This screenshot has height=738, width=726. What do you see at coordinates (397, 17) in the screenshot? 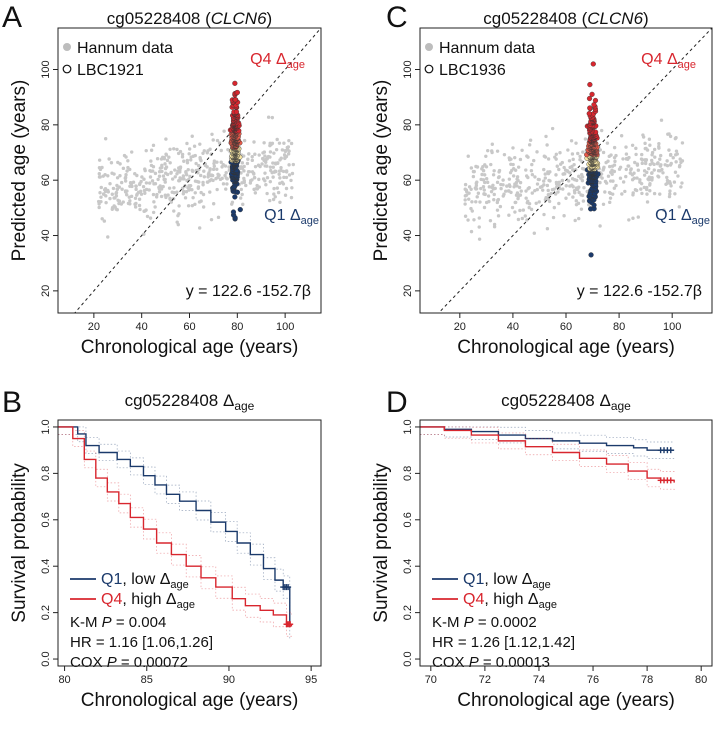
I see `panel-c-panel-letter: C` at bounding box center [397, 17].